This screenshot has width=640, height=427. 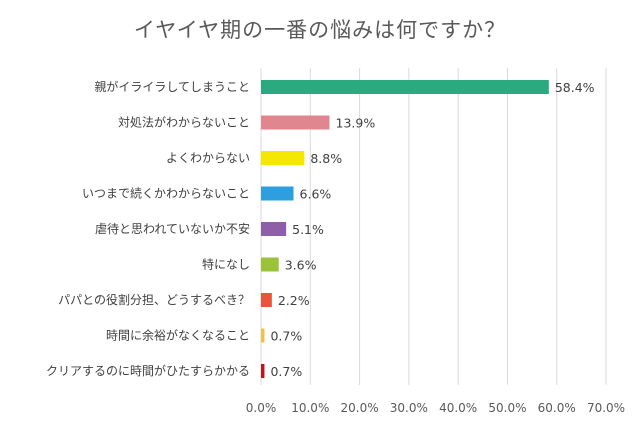 I want to click on category-label: いつまで続くかわからないこと, so click(x=166, y=194).